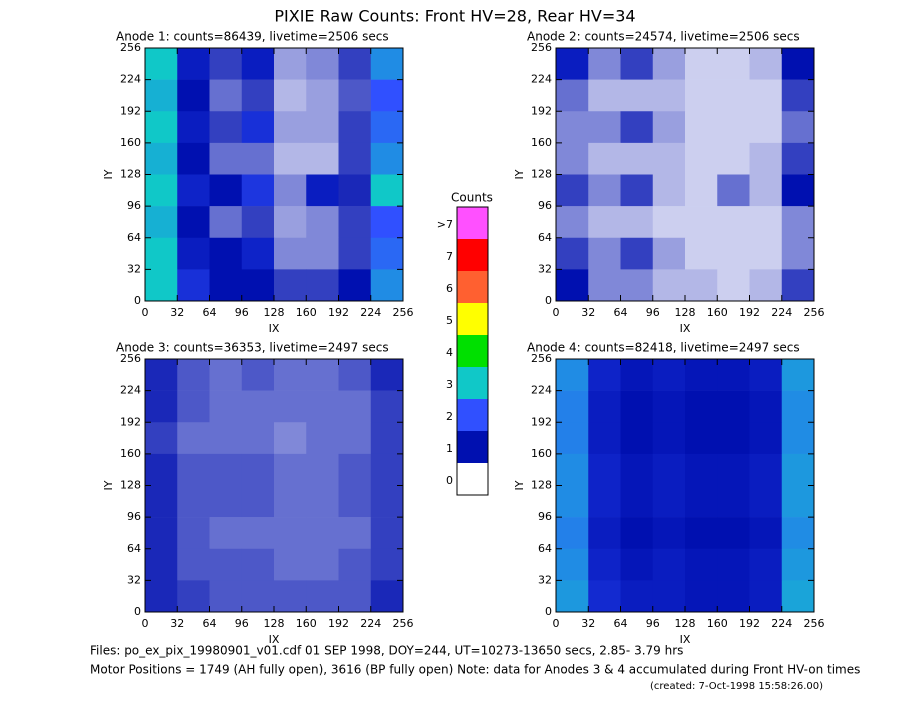  I want to click on colorbar-label: 3, so click(449, 384).